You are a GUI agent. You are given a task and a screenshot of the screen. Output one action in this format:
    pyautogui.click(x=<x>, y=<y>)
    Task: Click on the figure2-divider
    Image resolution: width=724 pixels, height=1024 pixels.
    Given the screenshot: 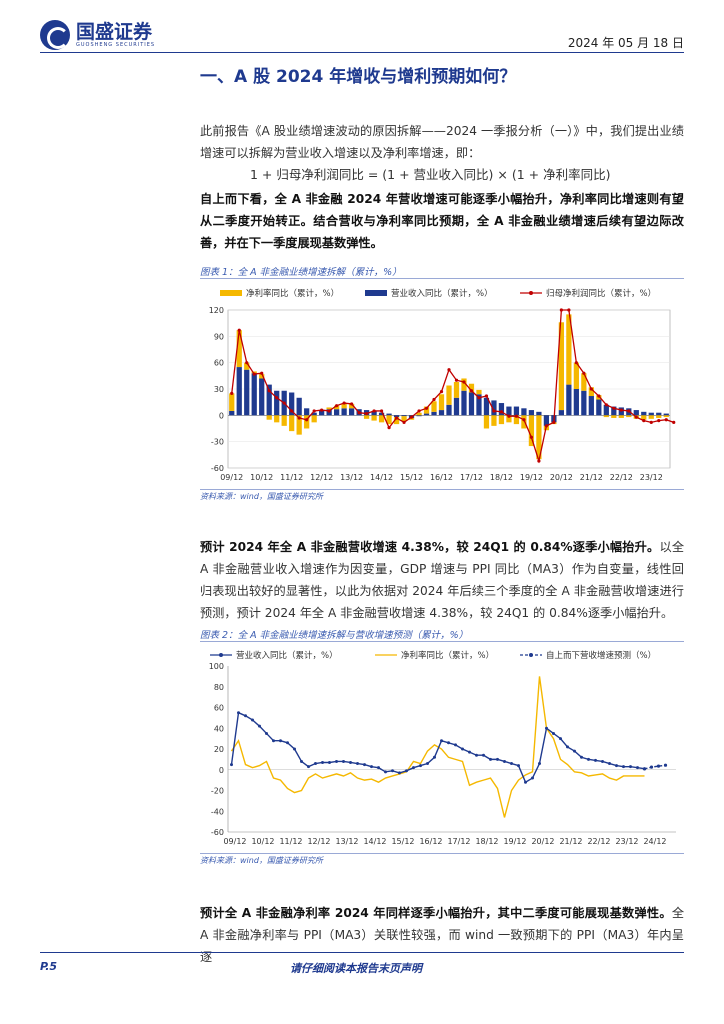 What is the action you would take?
    pyautogui.click(x=442, y=641)
    